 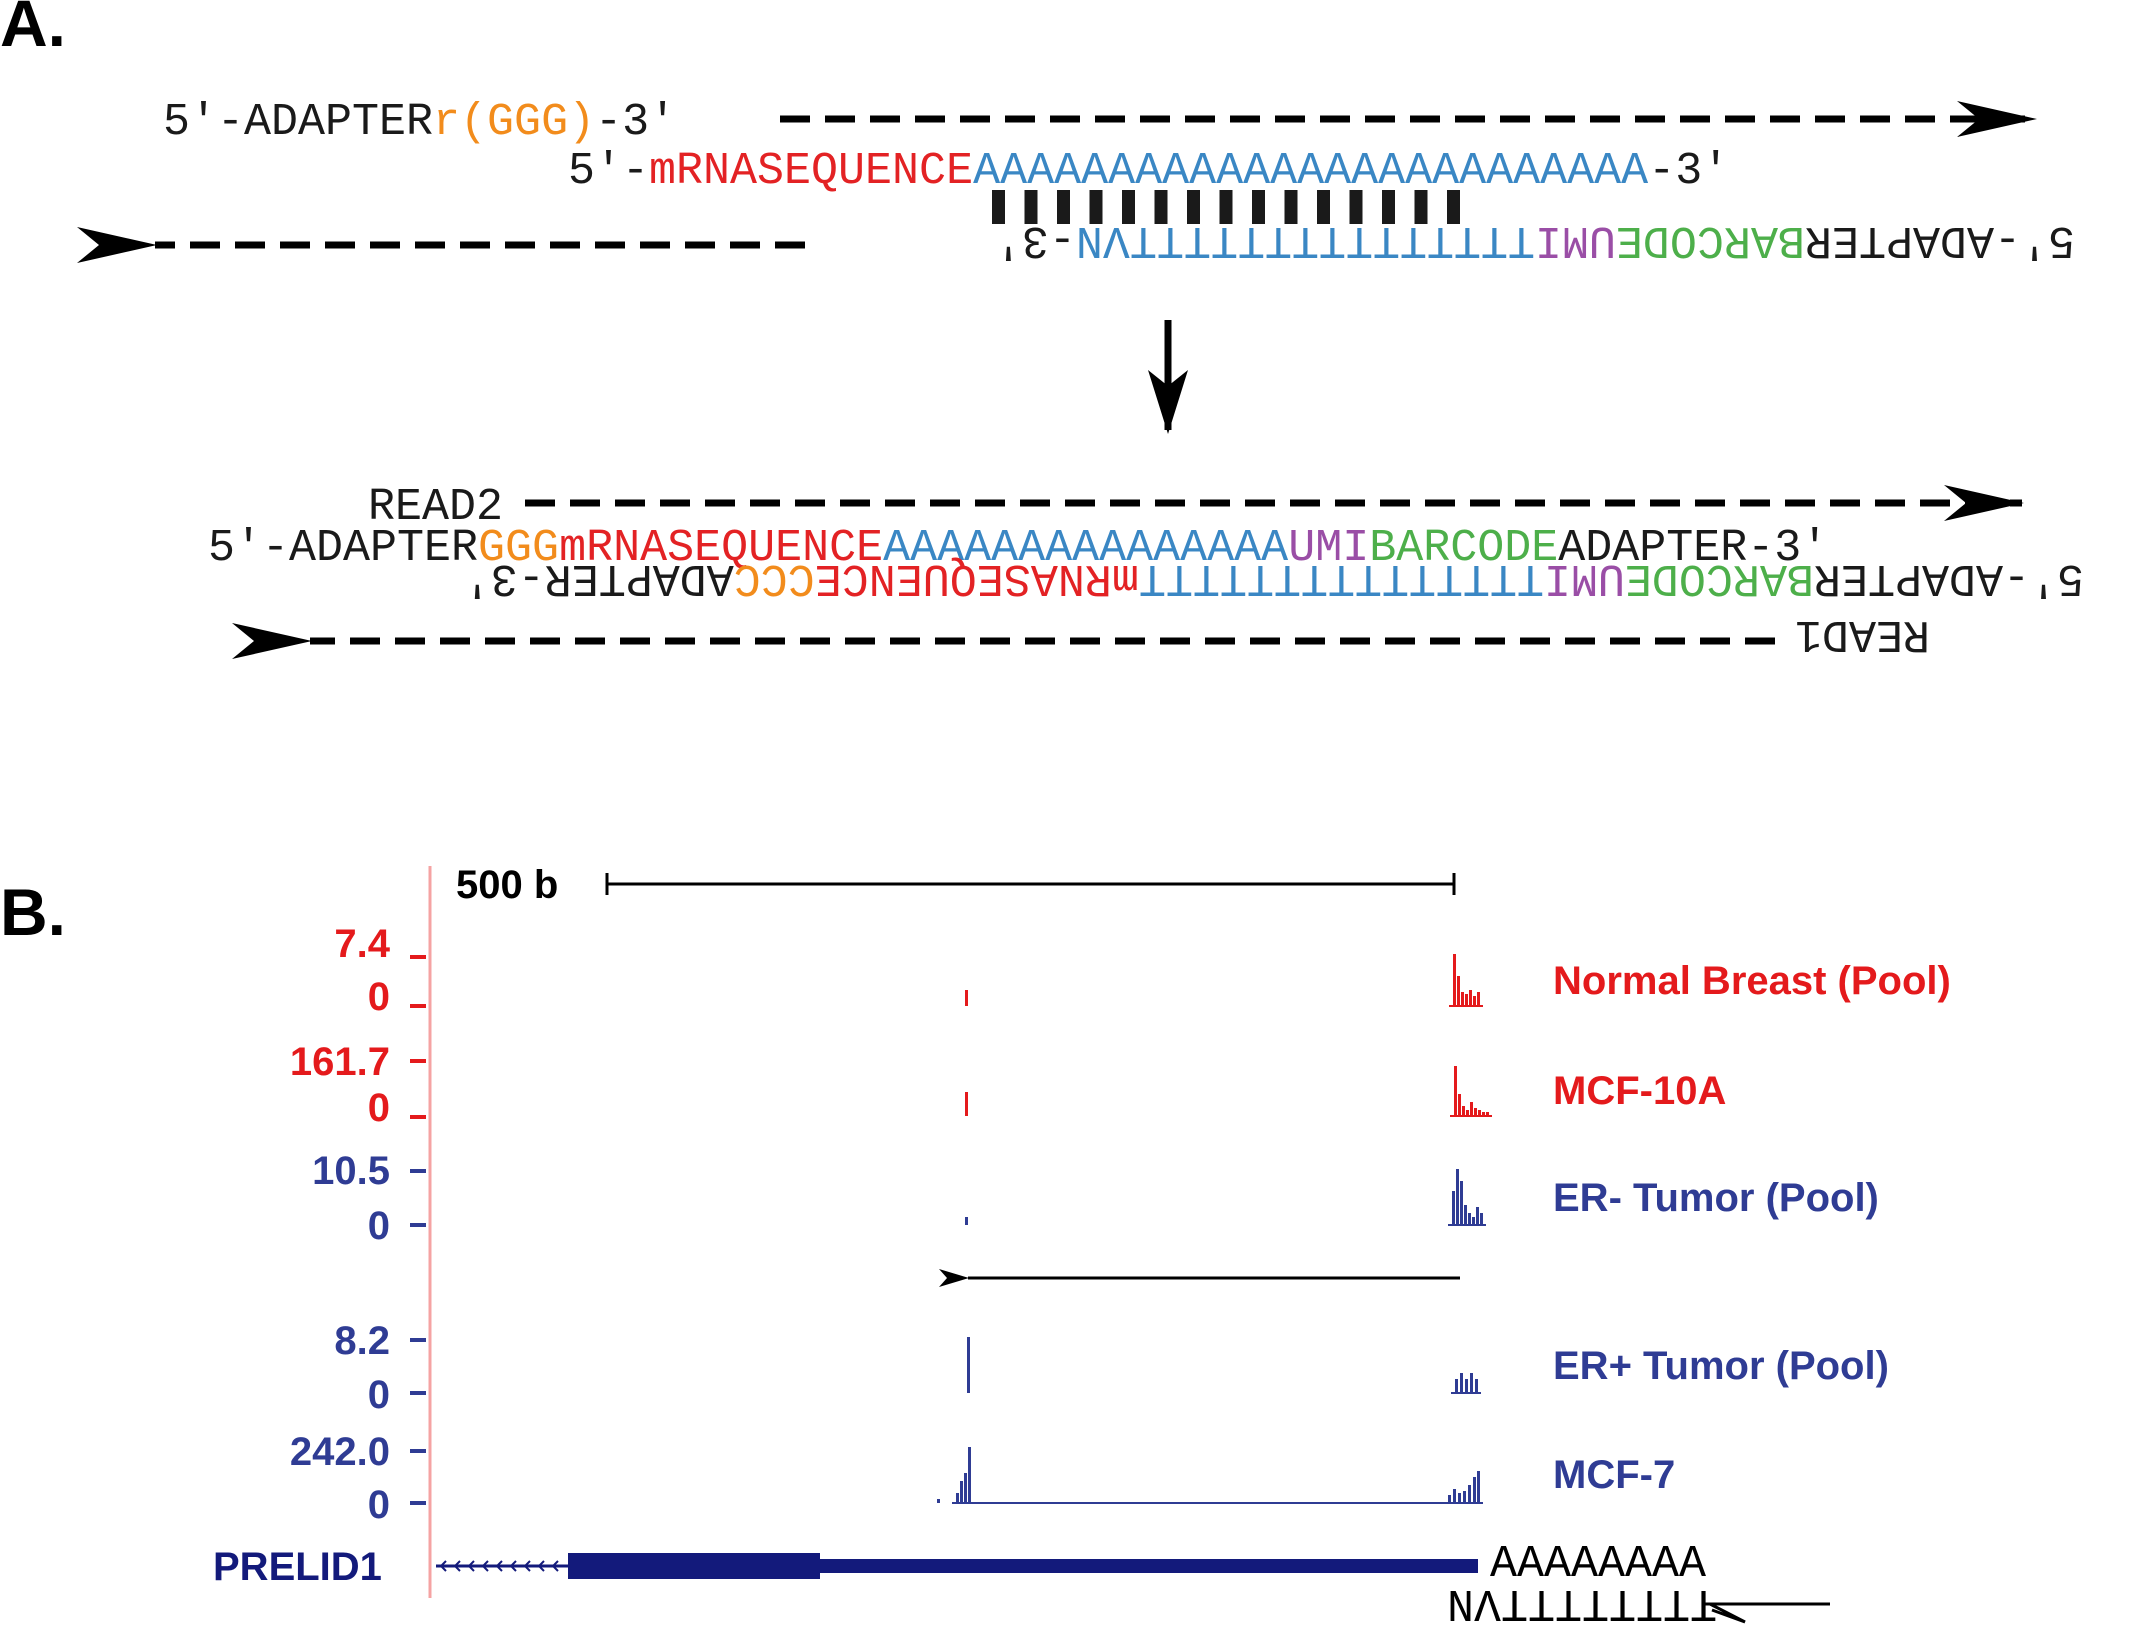 What do you see at coordinates (1862, 633) in the screenshot?
I see `read1-label: READ1` at bounding box center [1862, 633].